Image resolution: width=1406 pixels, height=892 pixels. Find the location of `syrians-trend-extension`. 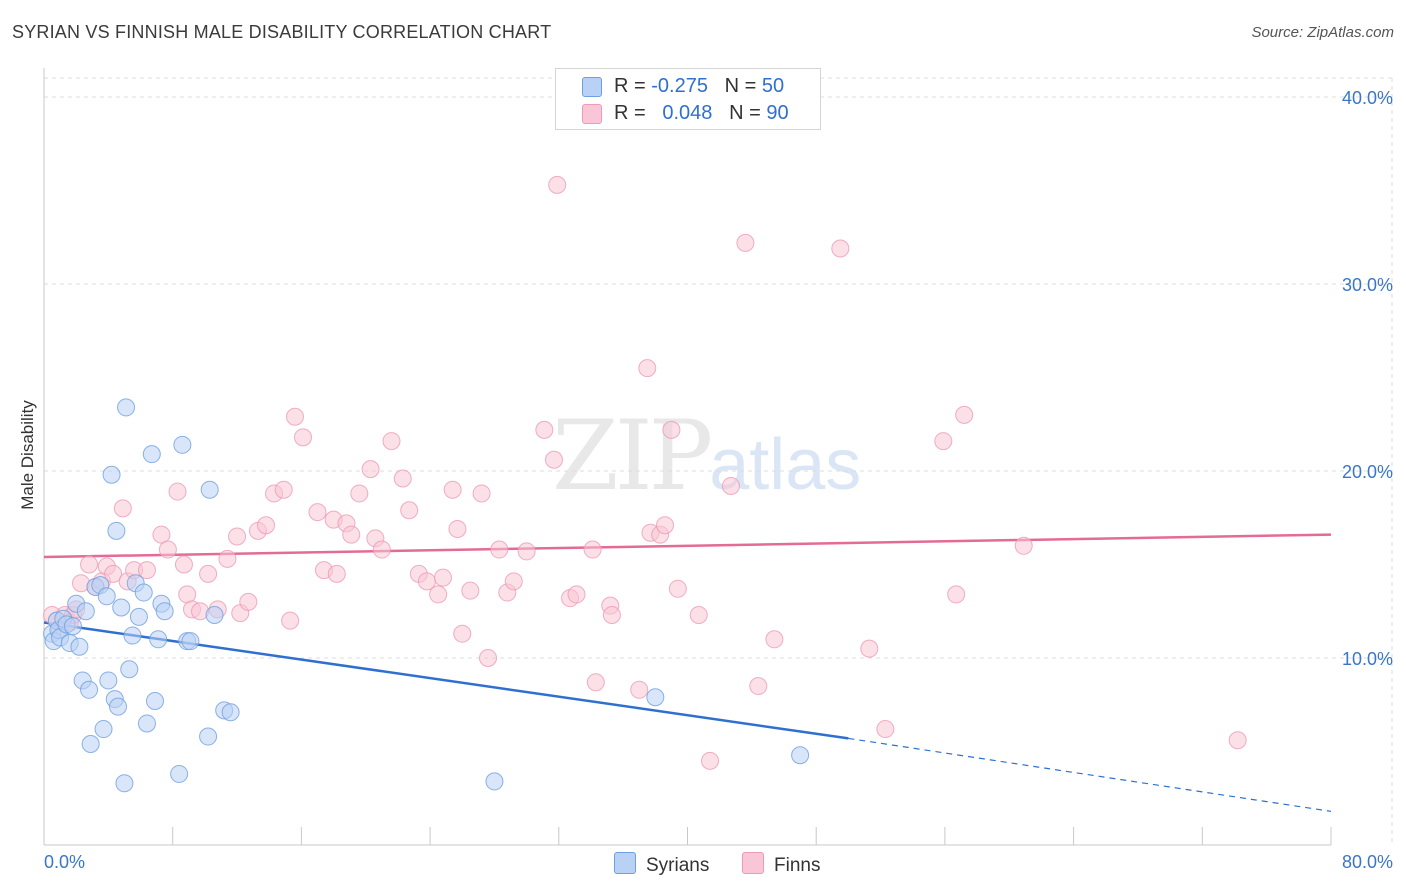

syrians-trend-extension is located at coordinates (1090, 774).